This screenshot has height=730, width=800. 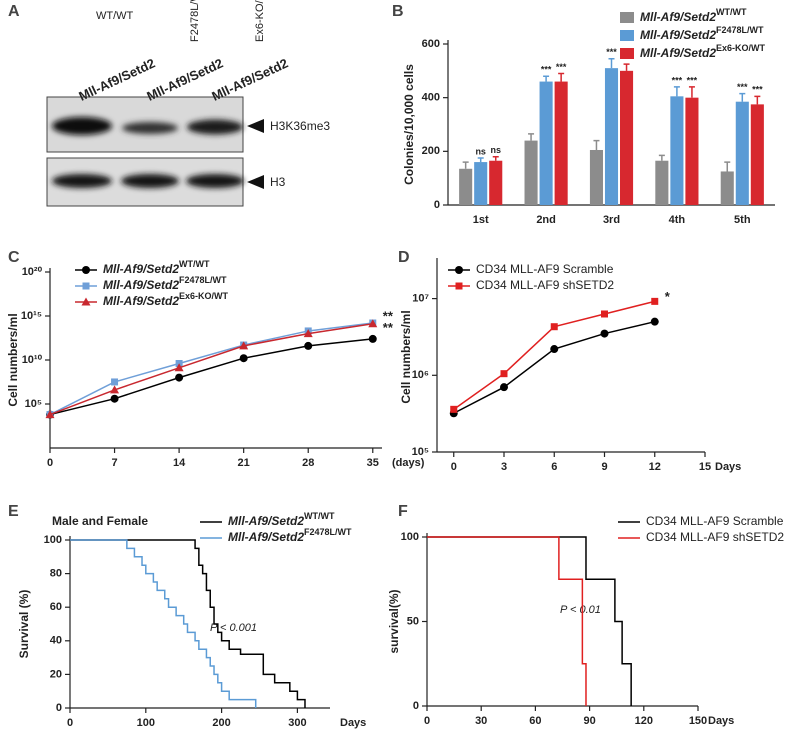 What do you see at coordinates (546, 220) in the screenshot?
I see `x-tick-label: 2nd` at bounding box center [546, 220].